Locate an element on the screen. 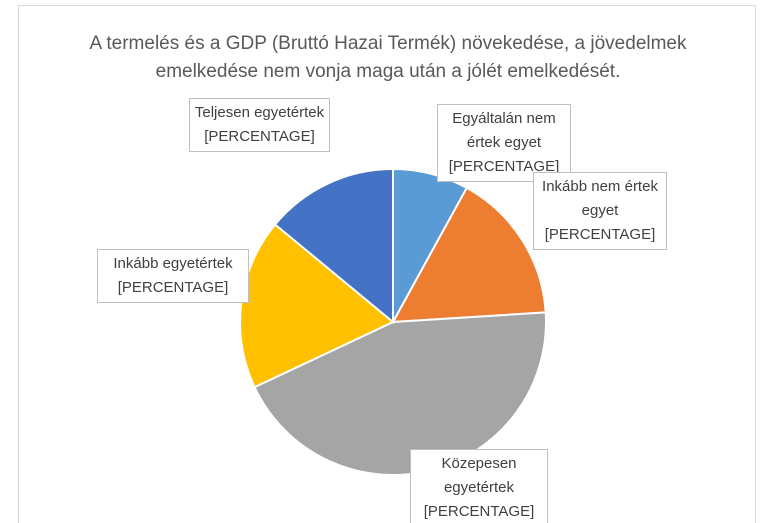  category-label: Közepesen egyetértek is located at coordinates (479, 475).